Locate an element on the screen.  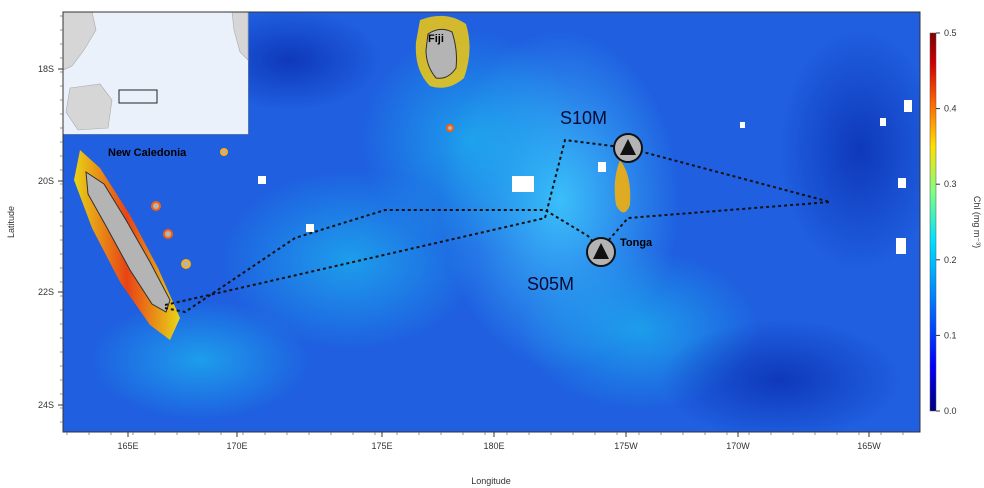
x-tick-label: 165E is located at coordinates (127, 446).